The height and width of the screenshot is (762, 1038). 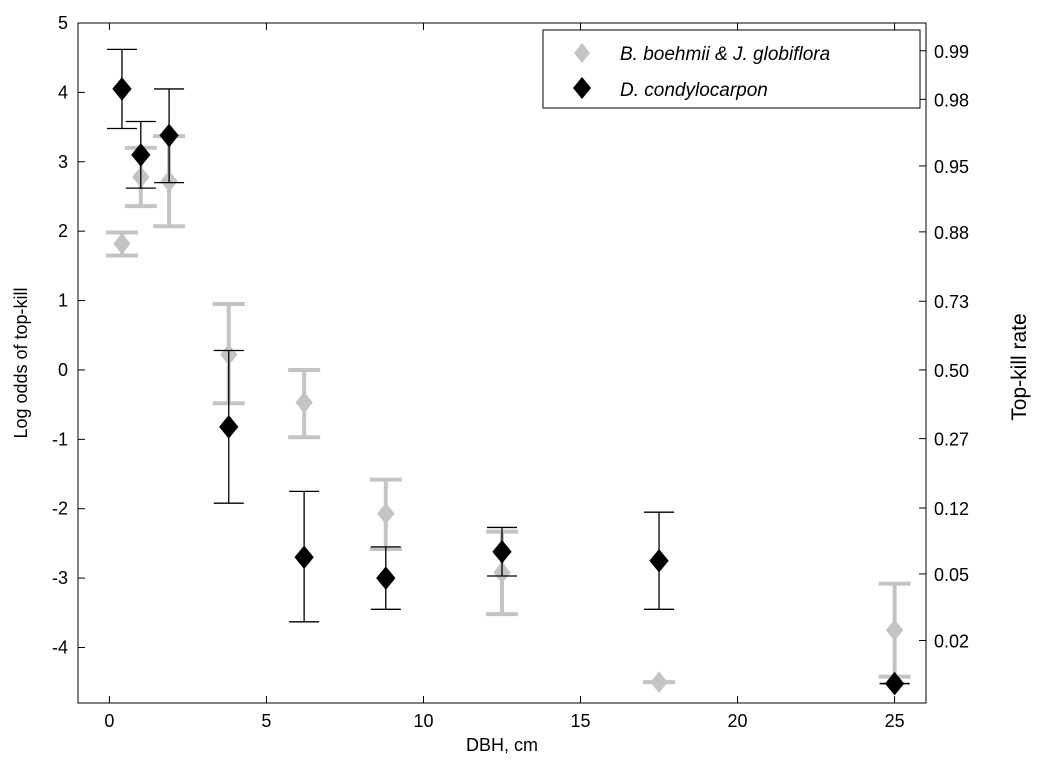 I want to click on y-axis-right: 0.99 0.98 0.95 0.88 0.73 0.50 0.27 0.12 0.05 0.02, so click(x=944, y=347).